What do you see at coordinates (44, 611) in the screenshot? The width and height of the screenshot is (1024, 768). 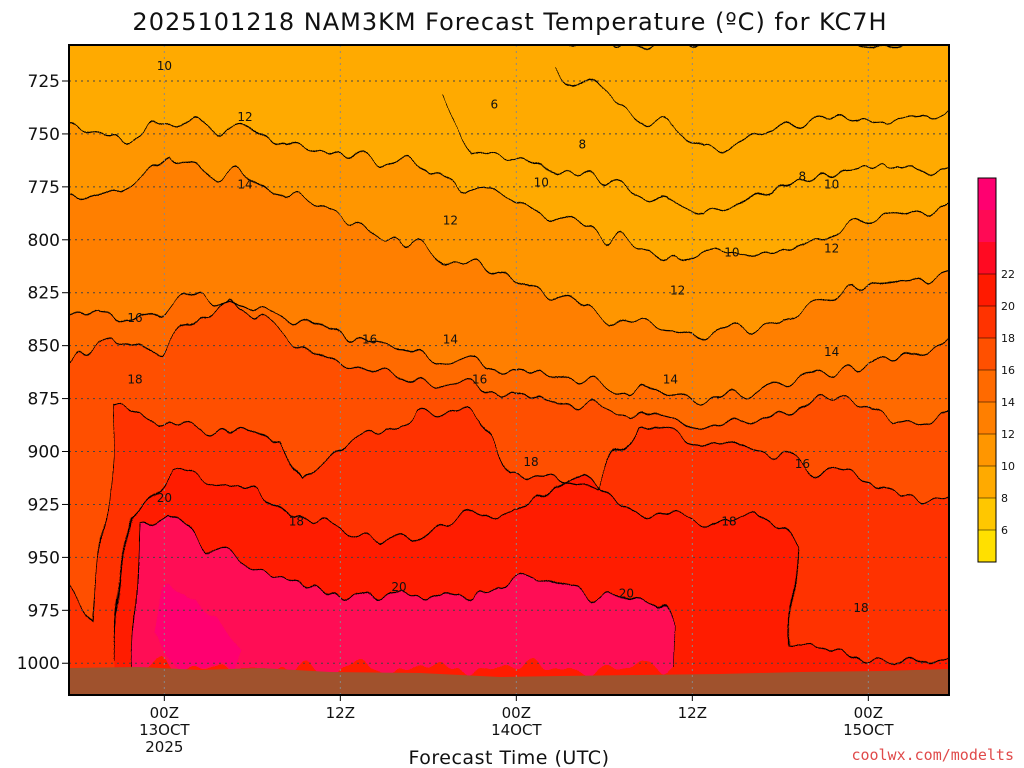 I see `y-tick-label: 975` at bounding box center [44, 611].